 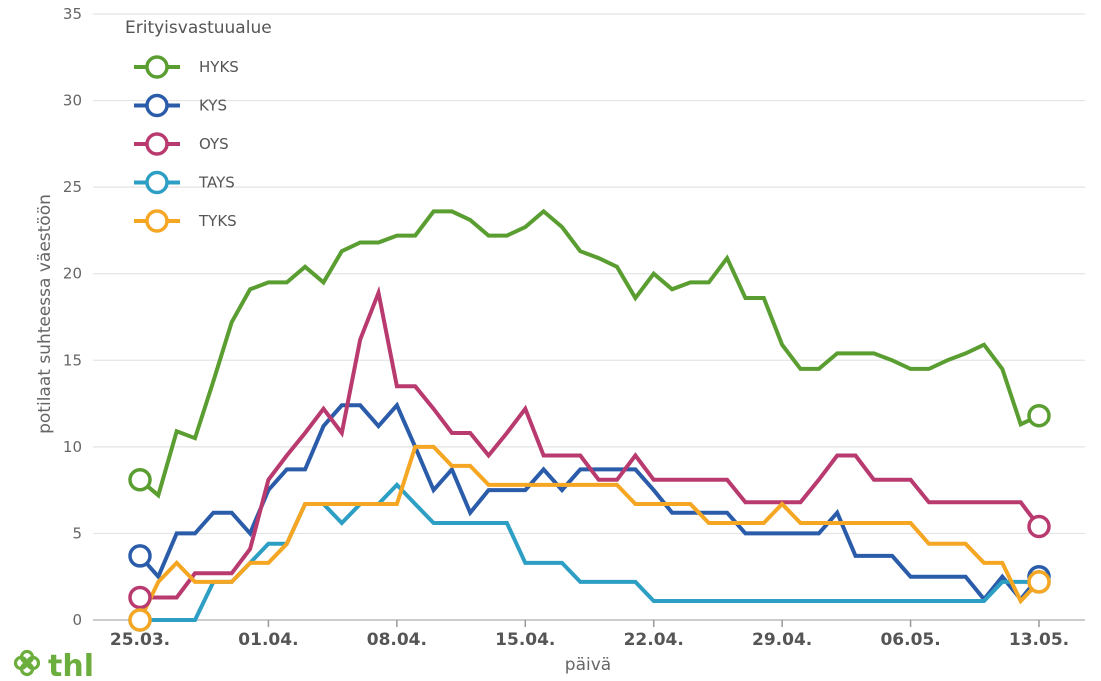 What do you see at coordinates (198, 28) in the screenshot?
I see `legend-title: Erityisvastuualue` at bounding box center [198, 28].